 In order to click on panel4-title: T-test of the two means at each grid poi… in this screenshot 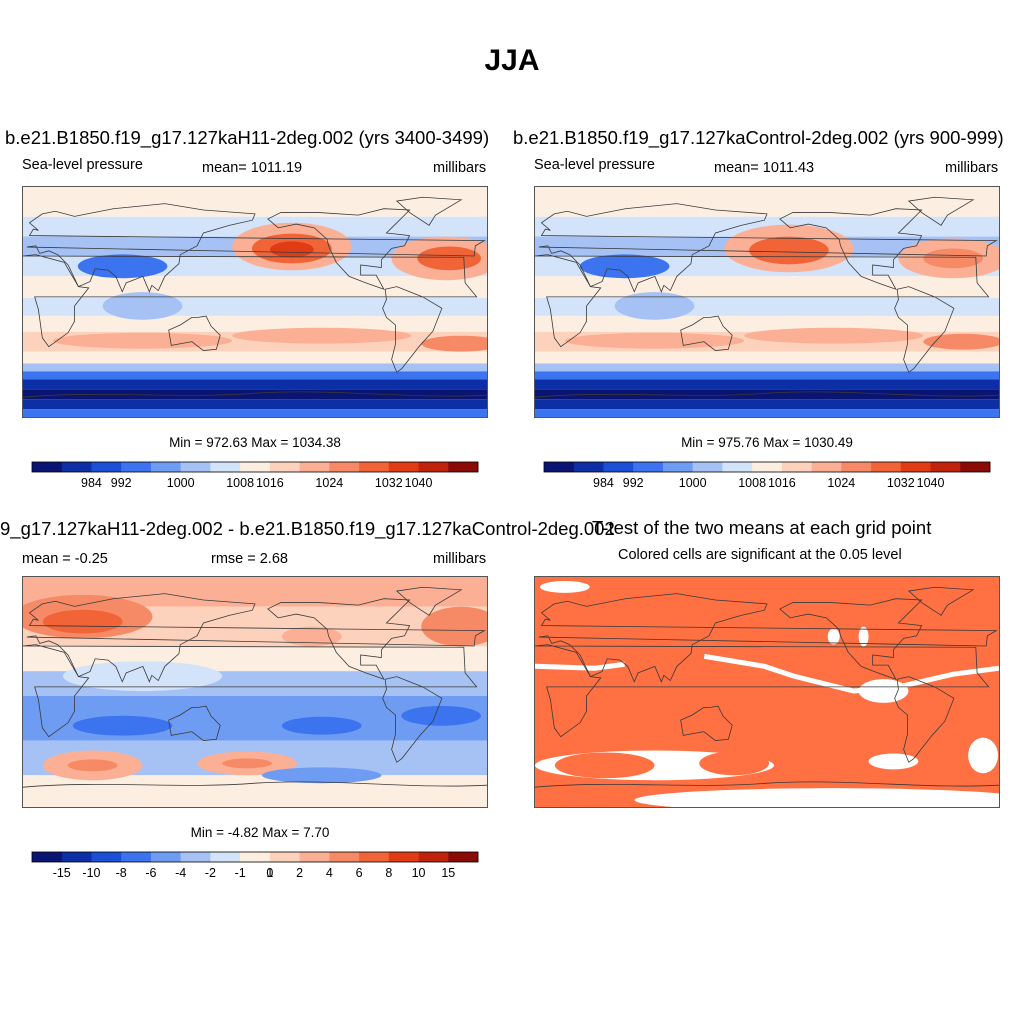, I will do `click(762, 527)`.